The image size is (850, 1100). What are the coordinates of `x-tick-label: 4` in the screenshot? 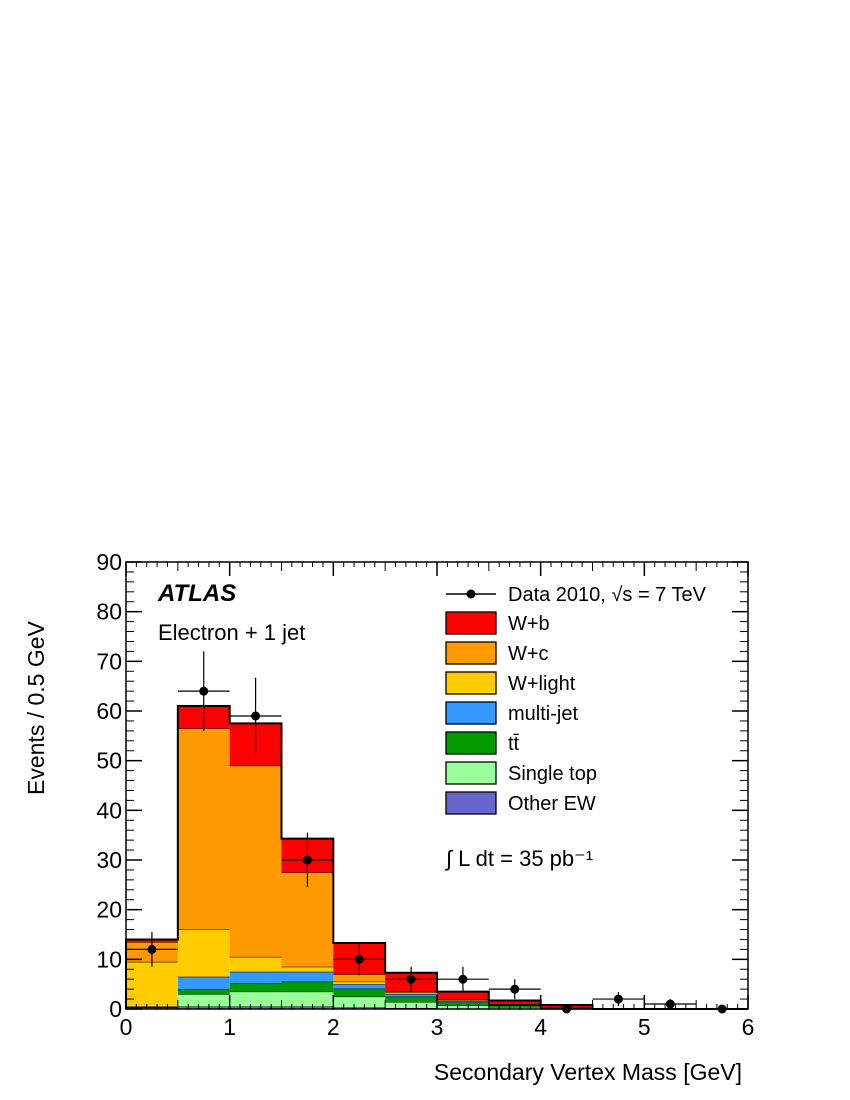 It's located at (540, 1027).